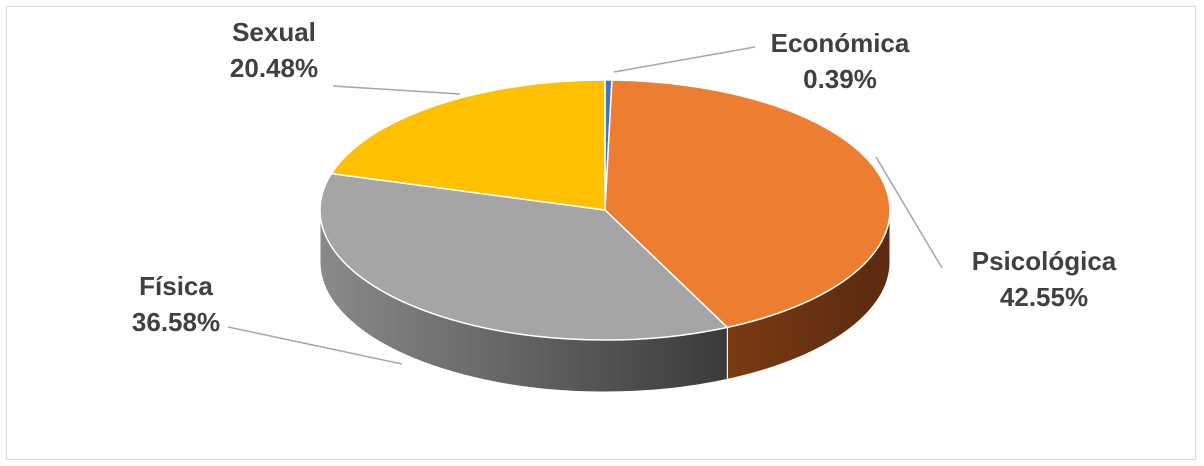  What do you see at coordinates (840, 43) in the screenshot?
I see `data-label-name-economica: Económica` at bounding box center [840, 43].